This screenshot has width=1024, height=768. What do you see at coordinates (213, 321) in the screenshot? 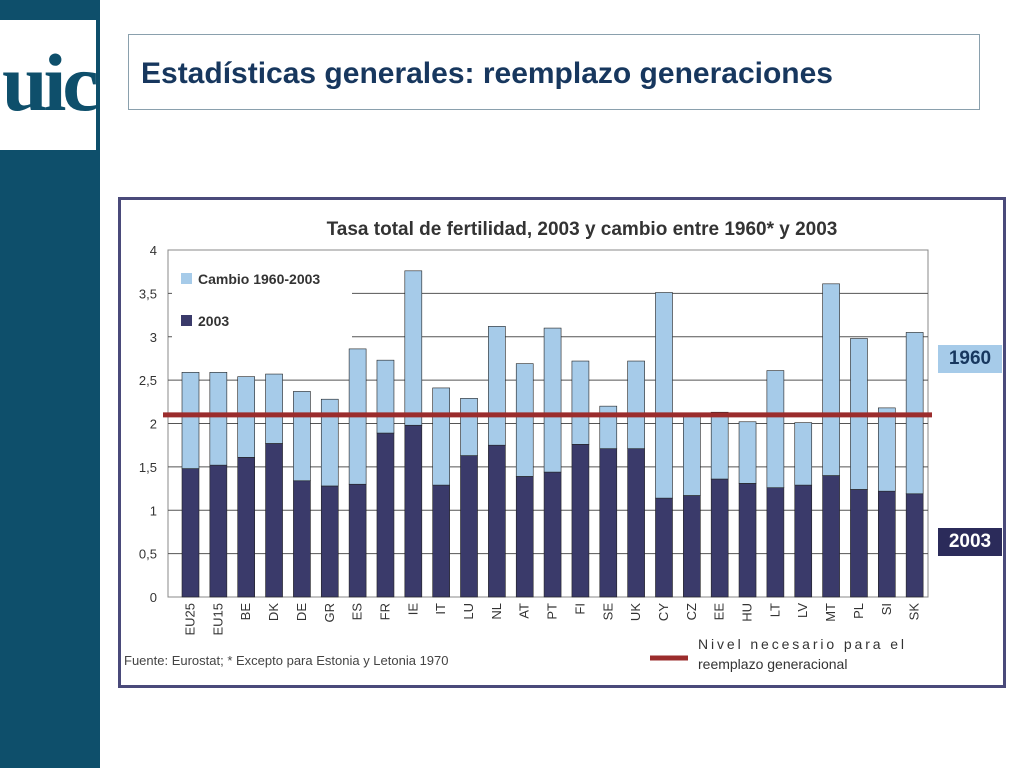
I see `legend-label-2003: 2003` at bounding box center [213, 321].